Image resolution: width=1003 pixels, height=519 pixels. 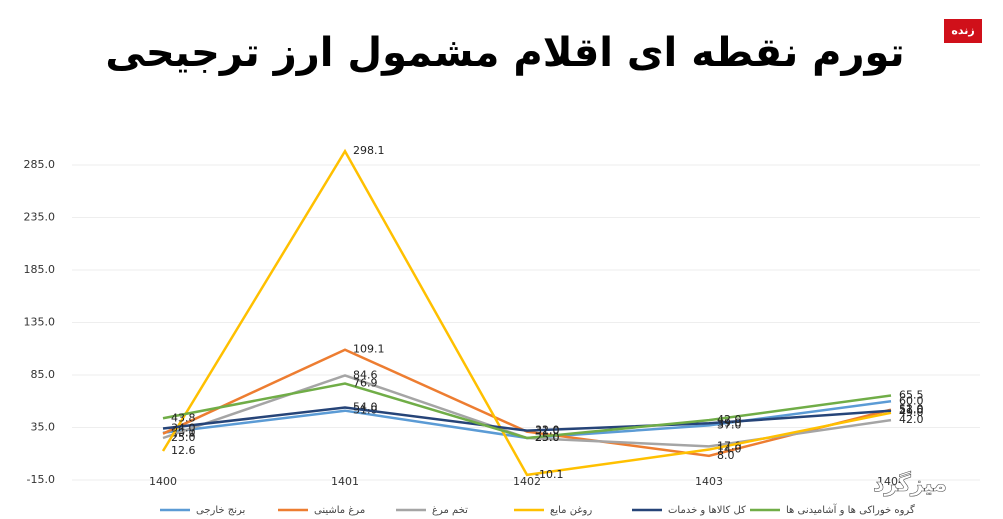 I want to click on x-tick-label: 1401, so click(x=345, y=481).